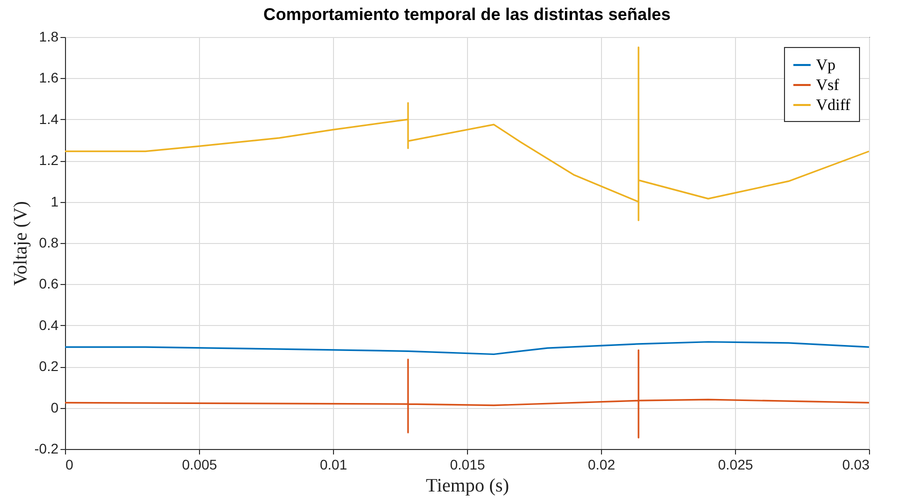 The image size is (898, 500). Describe the element at coordinates (467, 14) in the screenshot. I see `chart-title: Comportamiento temporal de las distintas señales` at that location.